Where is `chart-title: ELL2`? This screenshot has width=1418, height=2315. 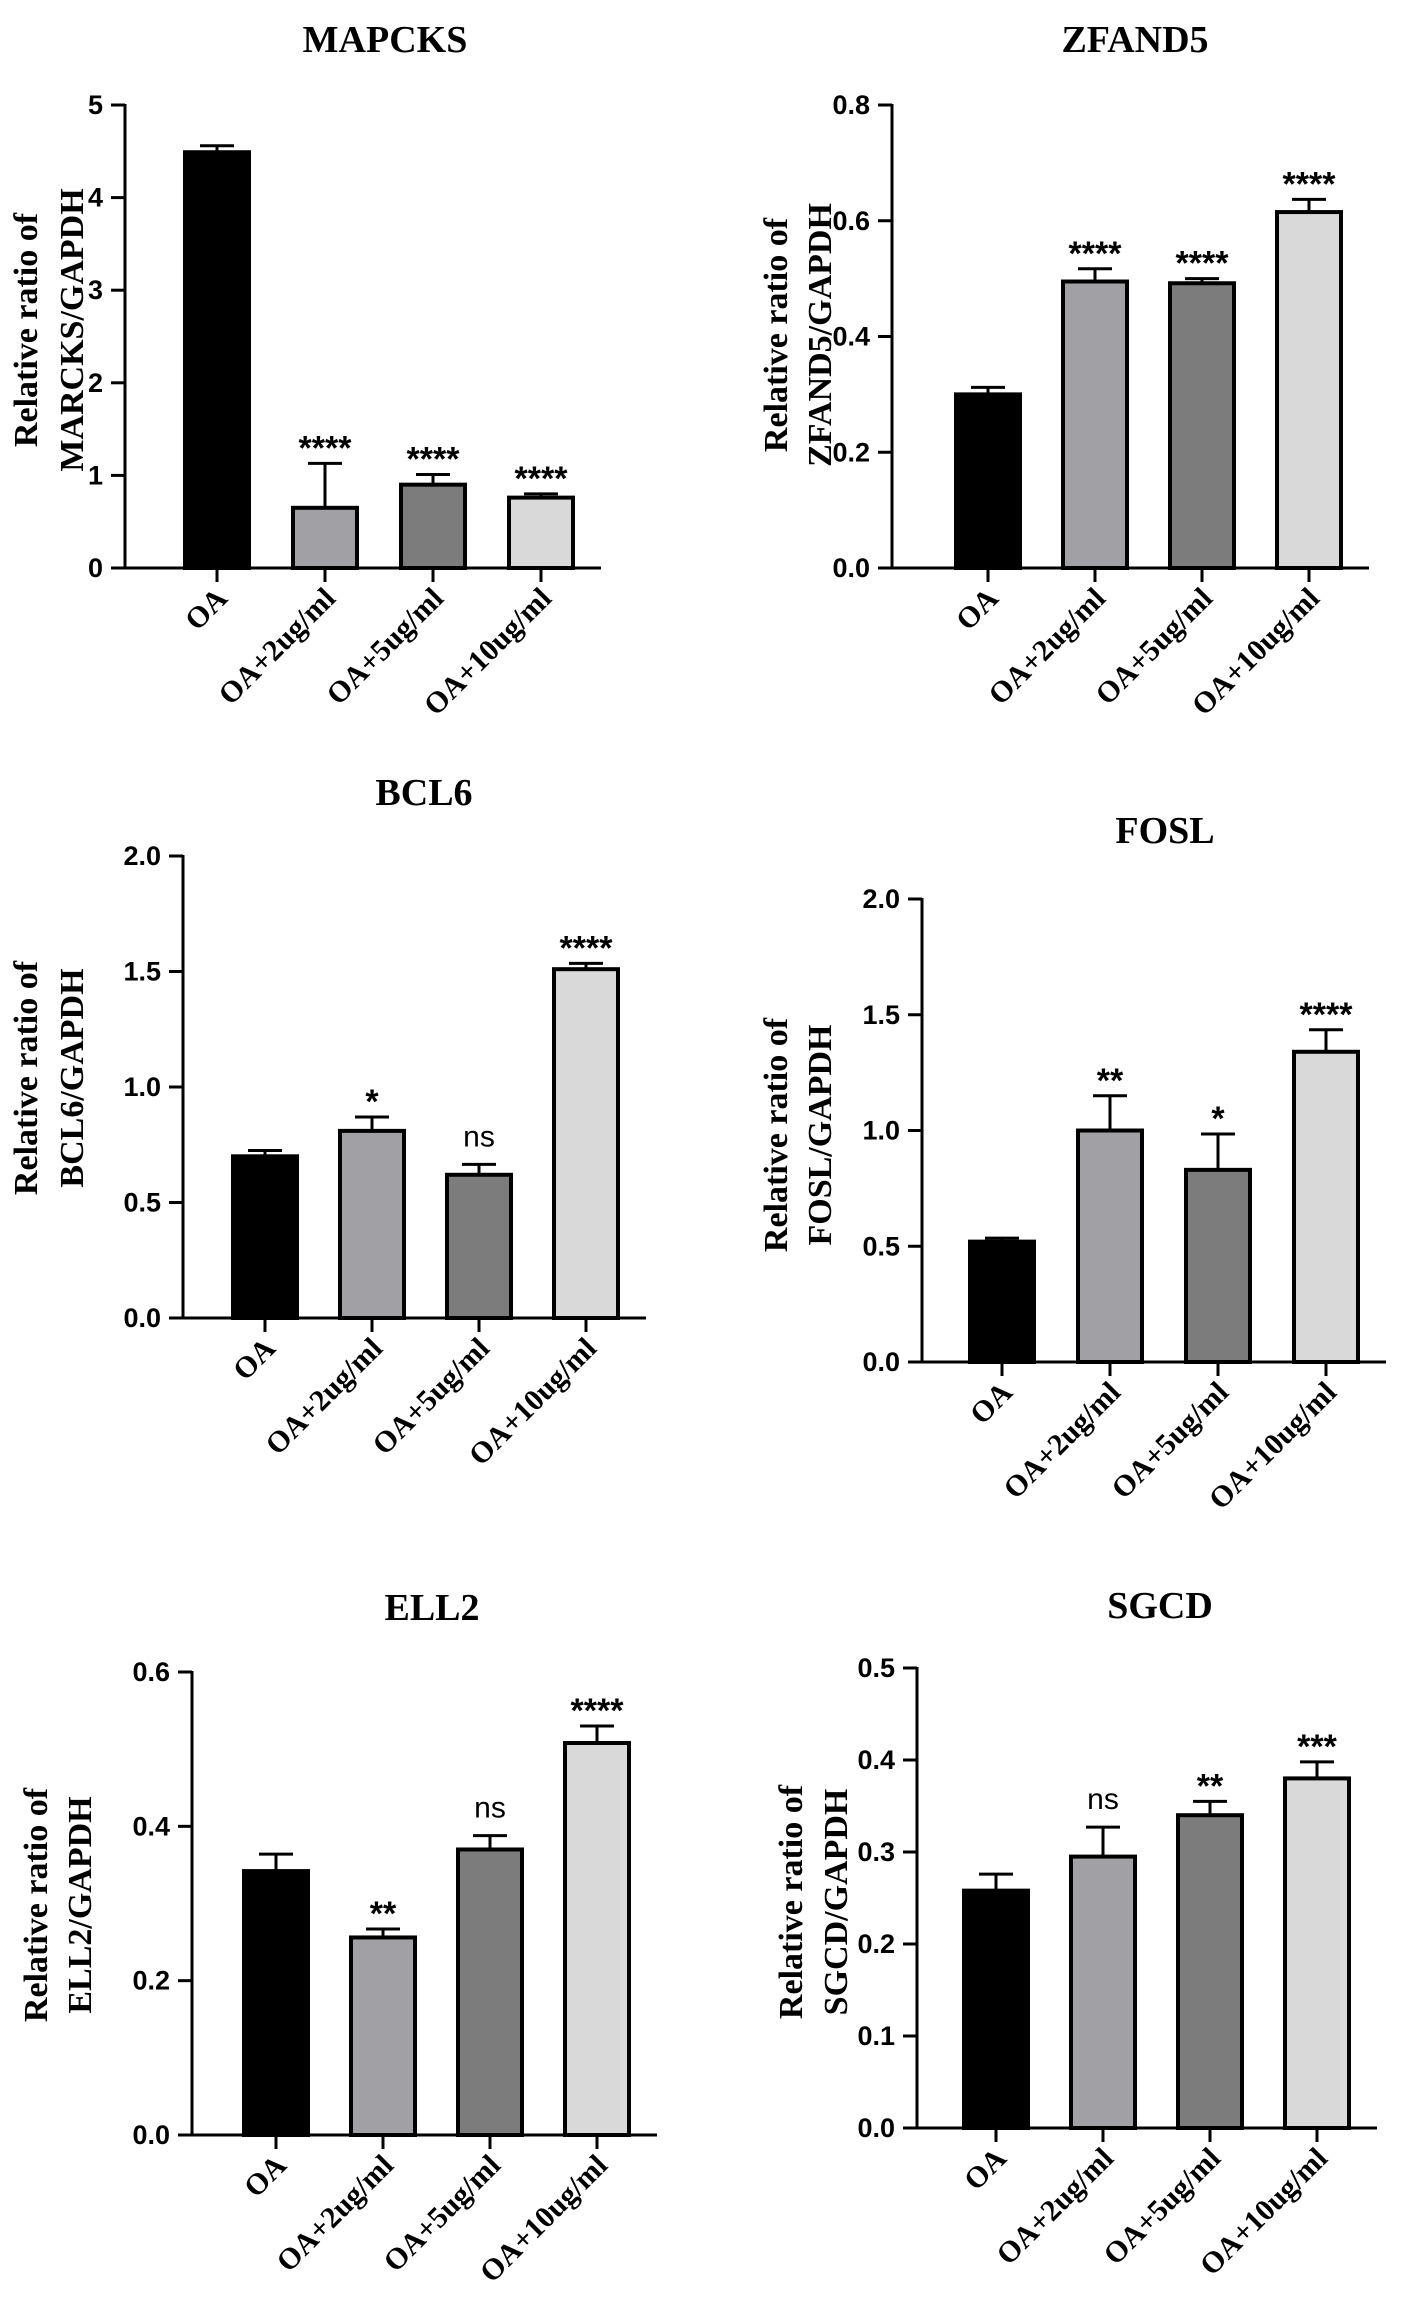
chart-title: ELL2 is located at coordinates (431, 1608).